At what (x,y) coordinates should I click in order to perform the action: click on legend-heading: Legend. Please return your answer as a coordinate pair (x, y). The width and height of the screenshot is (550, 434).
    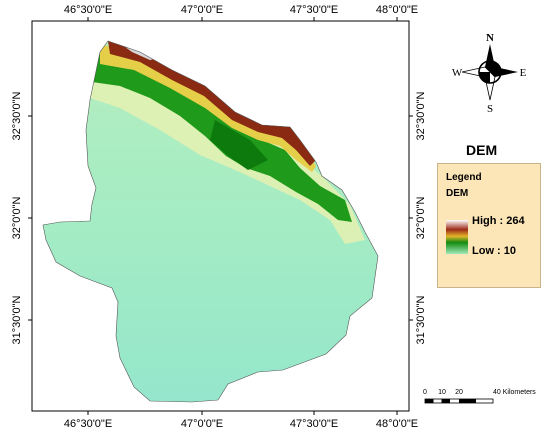
    Looking at the image, I should click on (464, 177).